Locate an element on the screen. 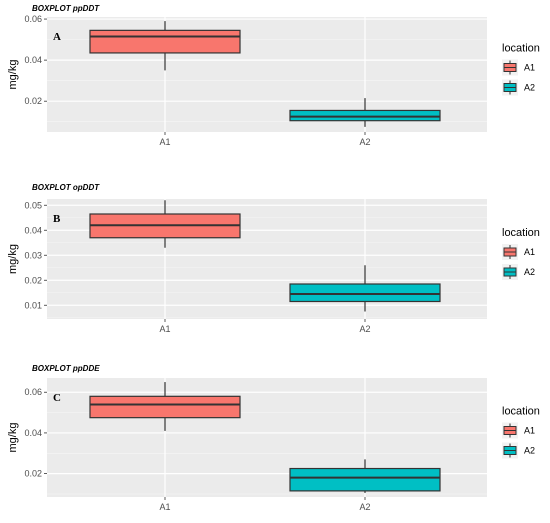 This screenshot has height=523, width=550. panel-letter: B is located at coordinates (57, 219).